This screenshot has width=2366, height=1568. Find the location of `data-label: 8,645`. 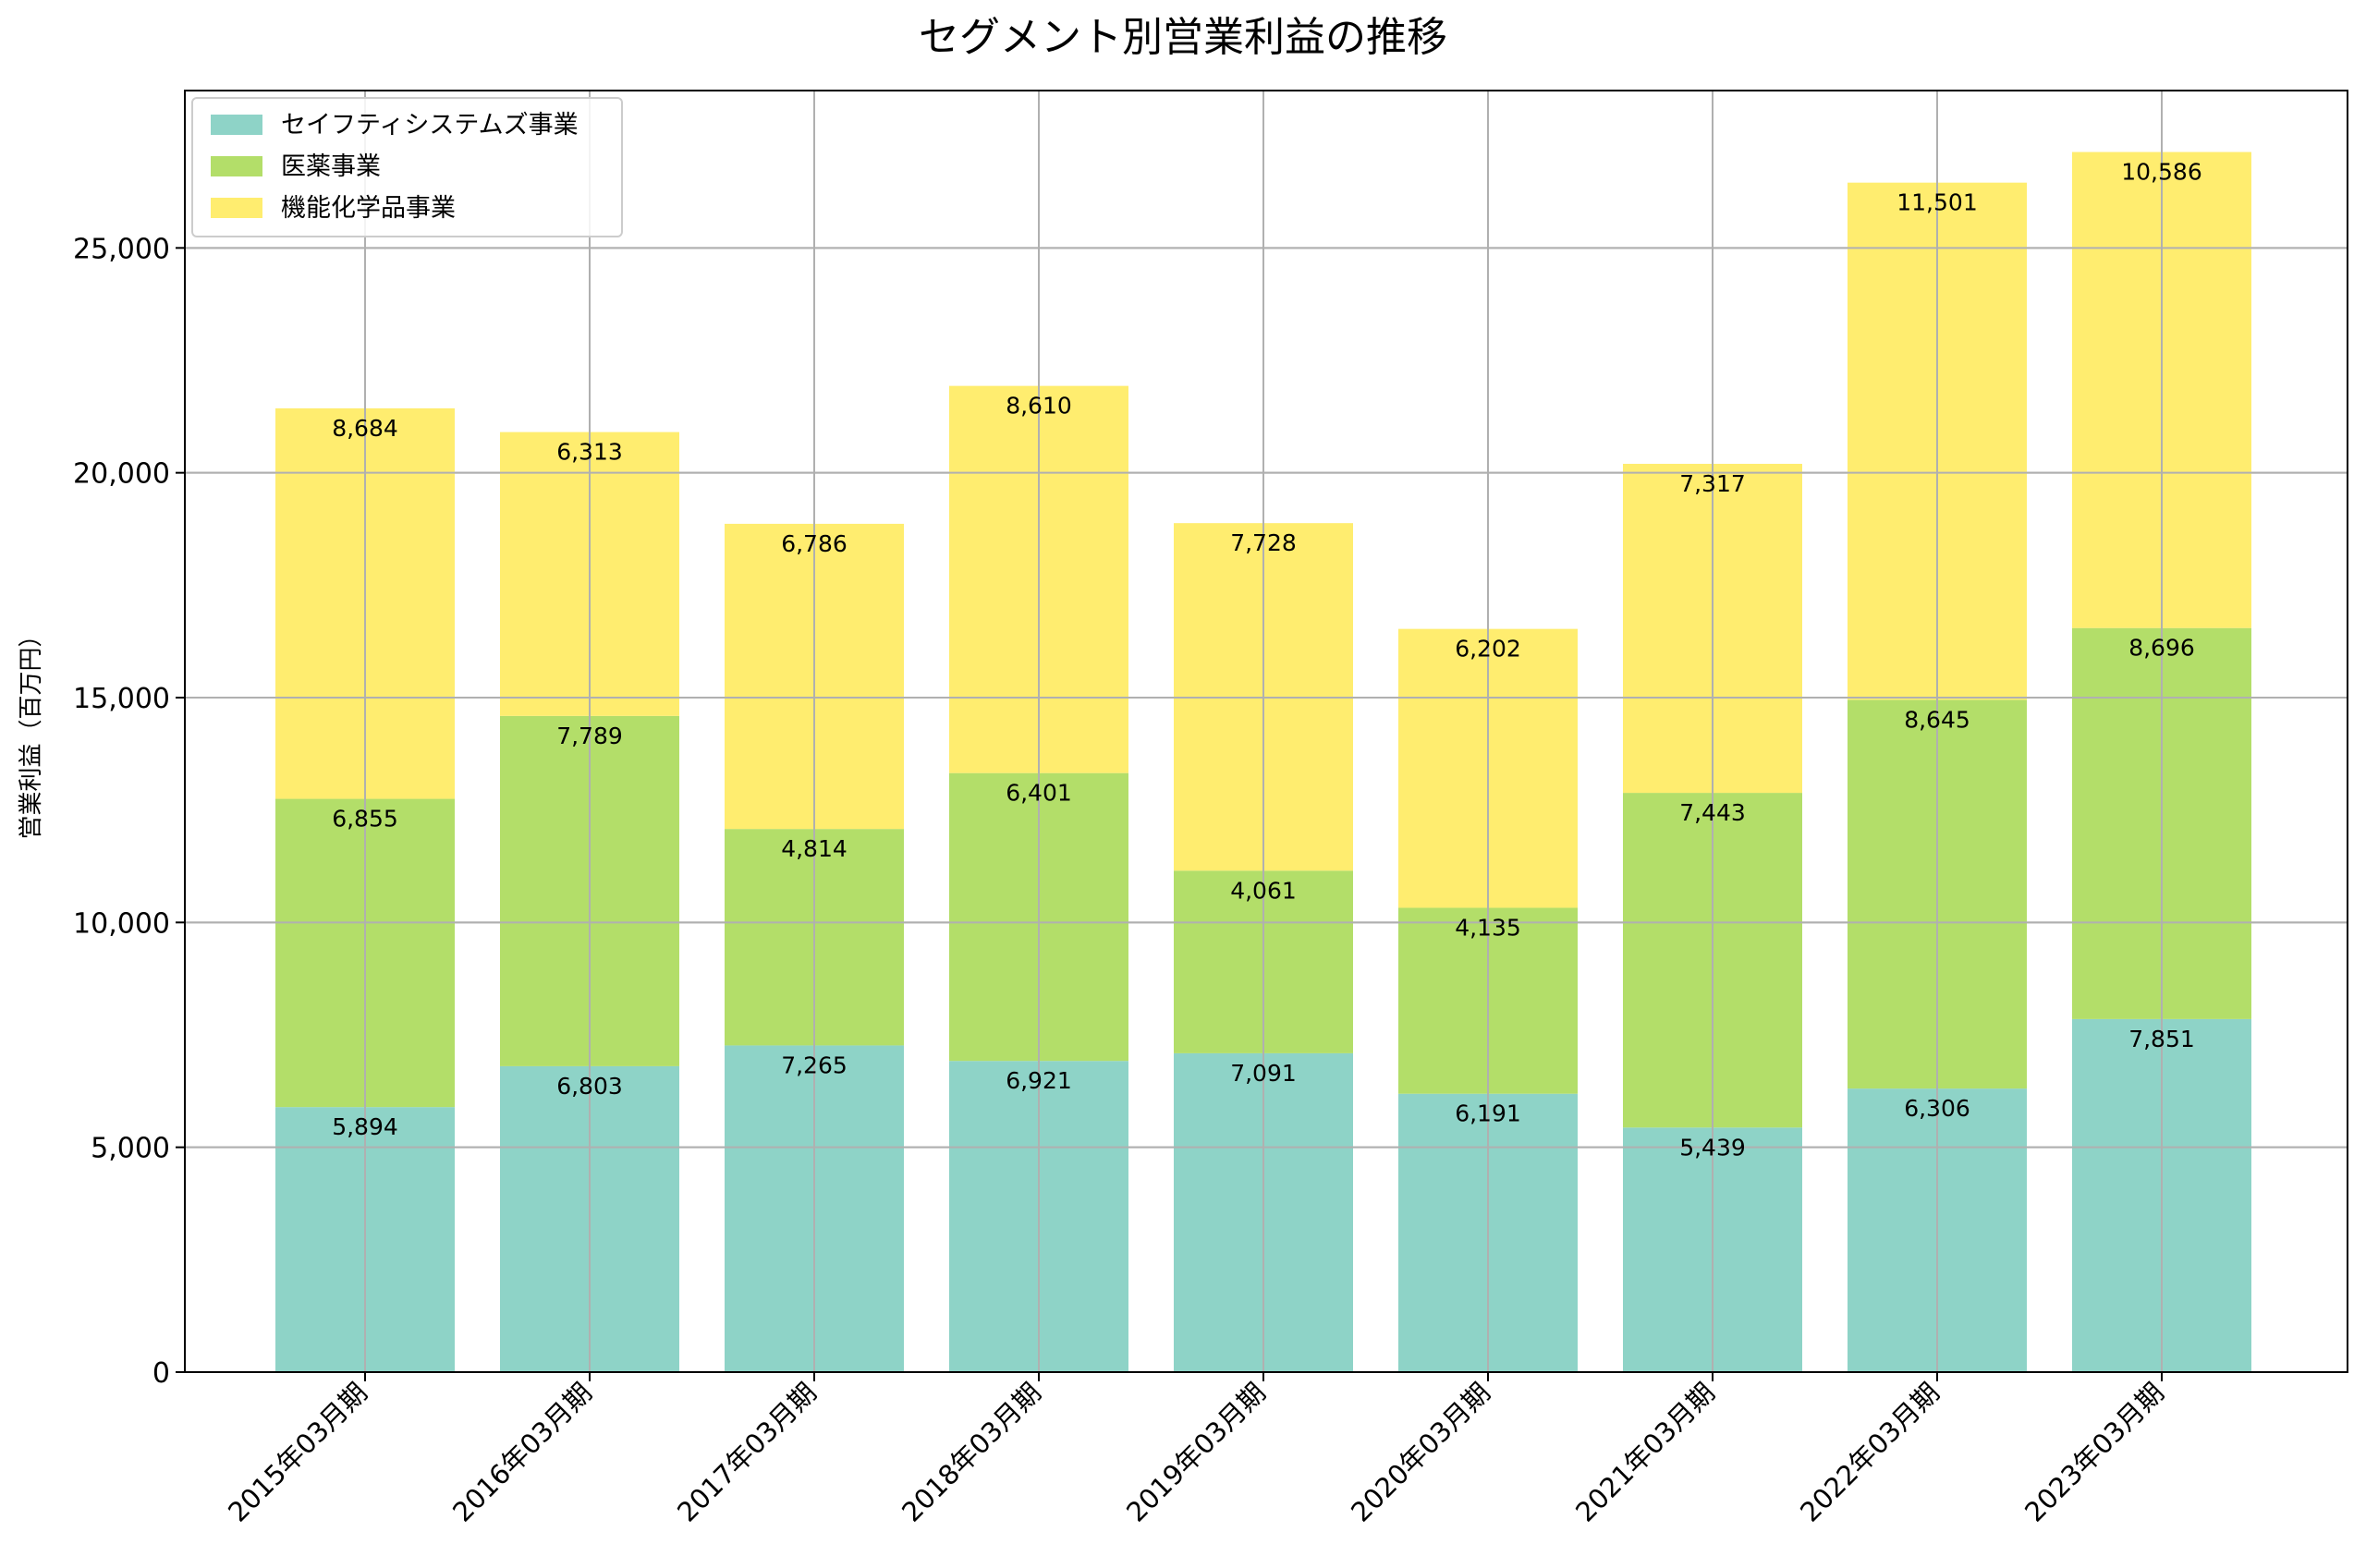

data-label: 8,645 is located at coordinates (1937, 719).